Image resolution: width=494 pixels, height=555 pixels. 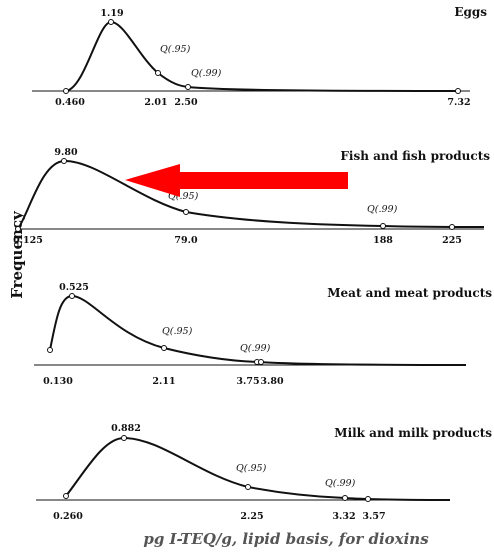 I want to click on peak-label: 0.882, so click(x=126, y=428).